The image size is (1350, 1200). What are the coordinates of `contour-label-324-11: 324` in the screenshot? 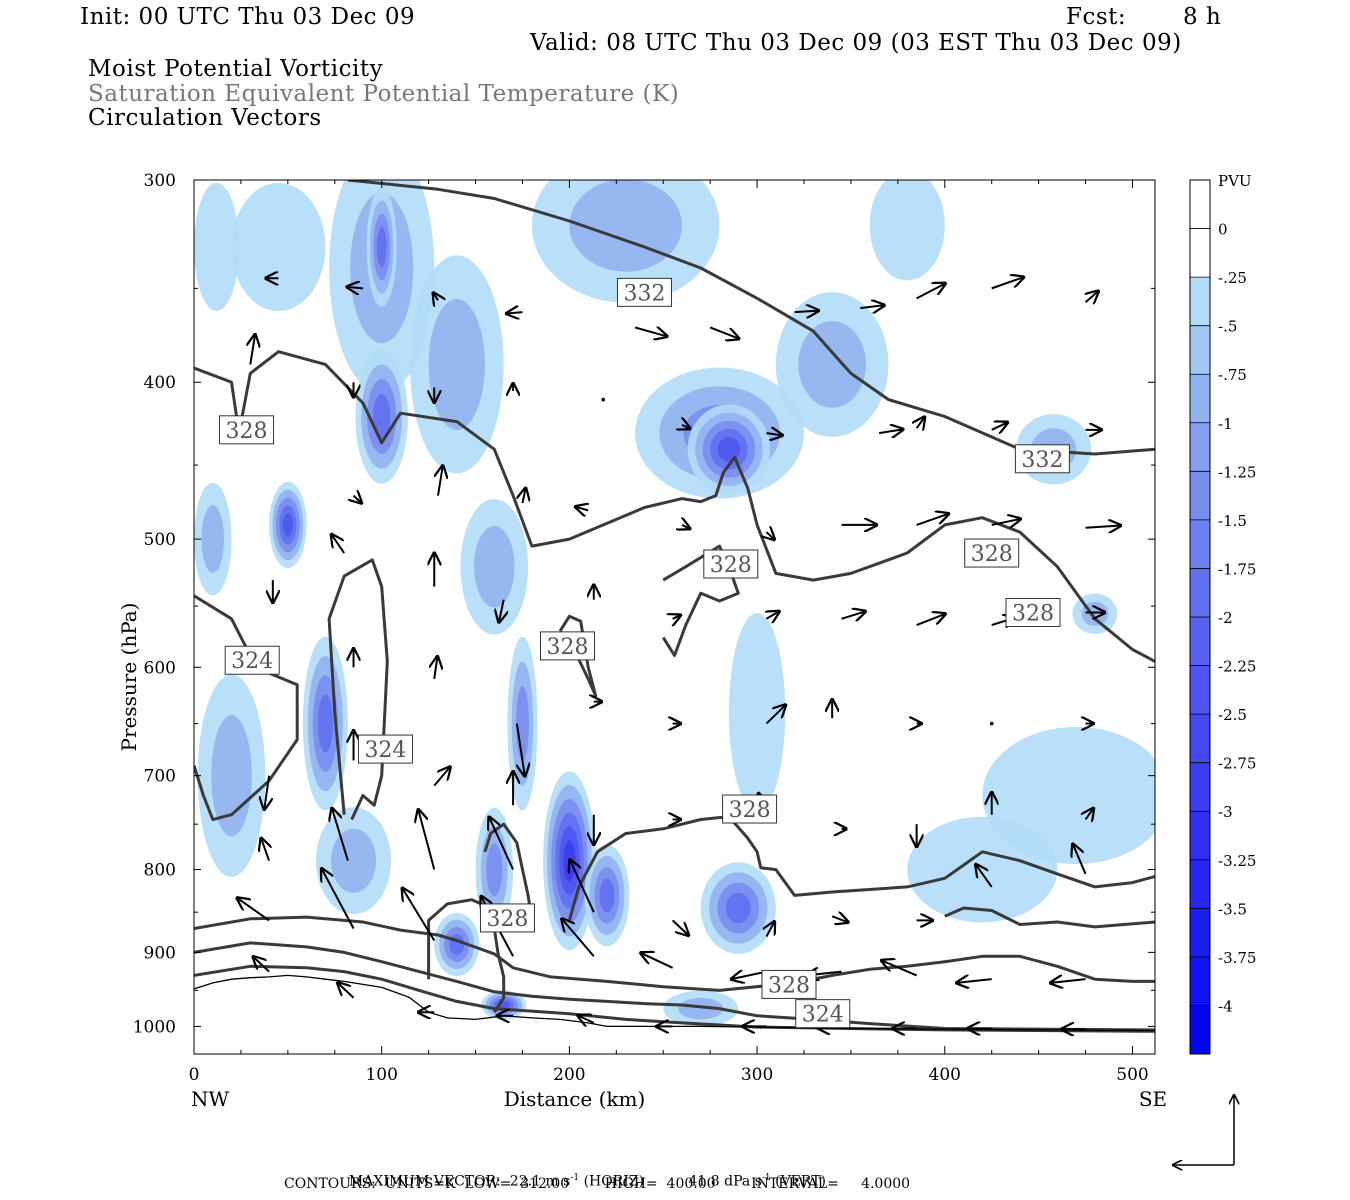 It's located at (385, 749).